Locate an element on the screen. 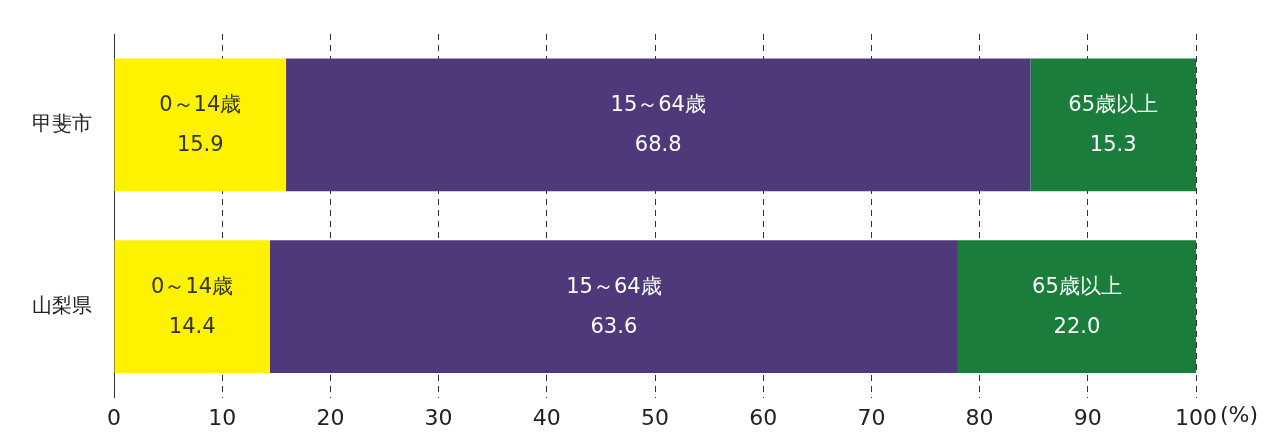 This screenshot has height=444, width=1266. x-tick-label: 30 is located at coordinates (438, 417).